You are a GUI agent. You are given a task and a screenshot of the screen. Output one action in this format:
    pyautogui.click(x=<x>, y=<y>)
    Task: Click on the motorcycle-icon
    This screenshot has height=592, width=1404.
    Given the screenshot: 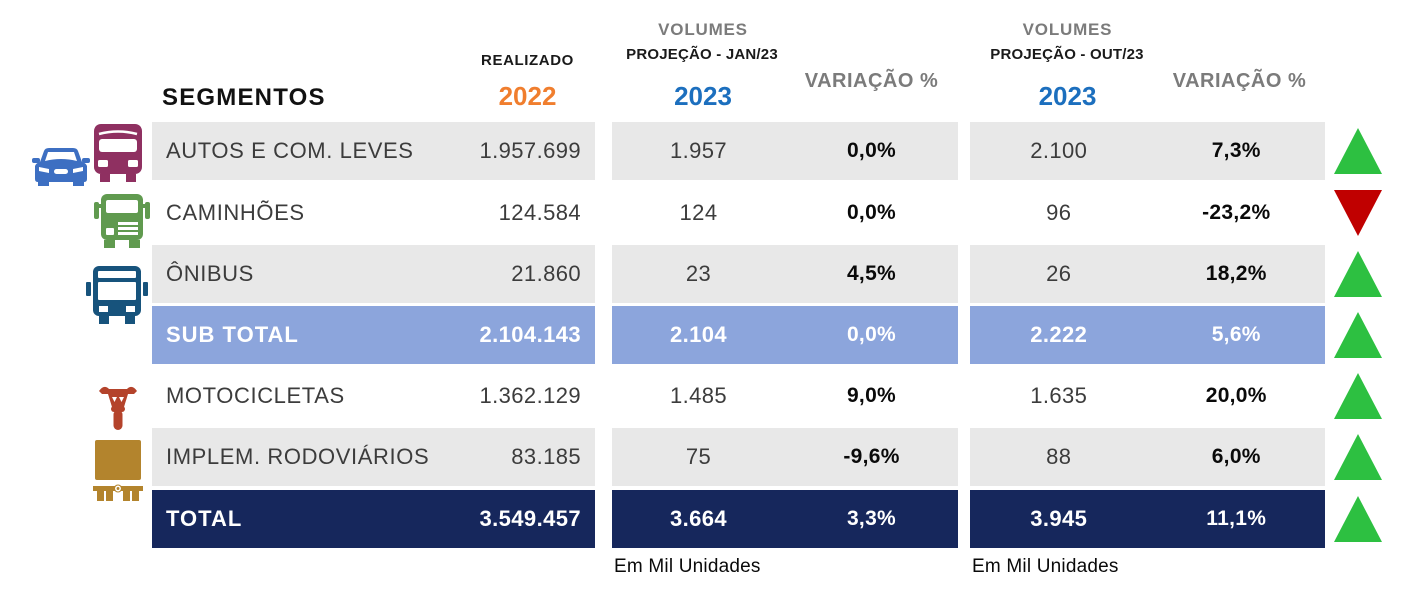 What is the action you would take?
    pyautogui.click(x=118, y=408)
    